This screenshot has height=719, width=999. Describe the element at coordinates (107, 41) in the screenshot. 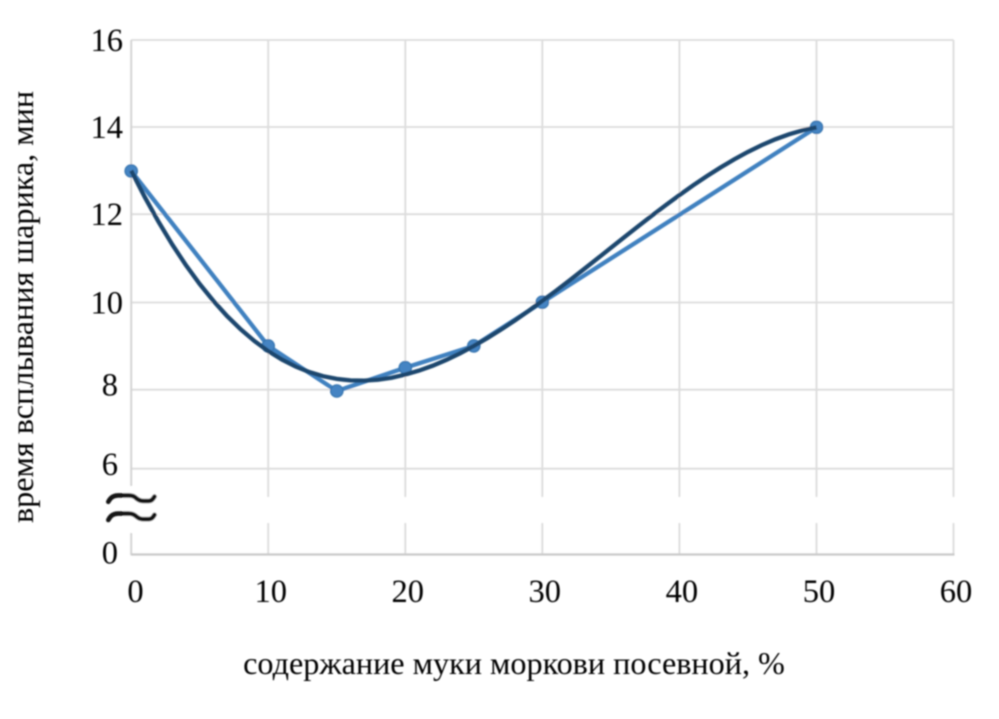

I see `svg-text: 16` at that location.